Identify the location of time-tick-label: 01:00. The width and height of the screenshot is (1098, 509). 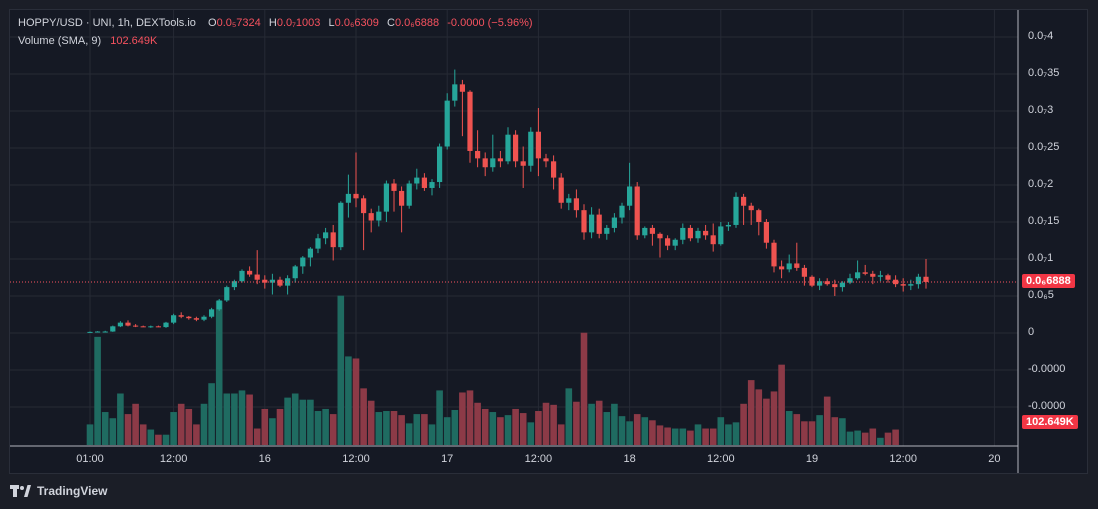
(90, 459).